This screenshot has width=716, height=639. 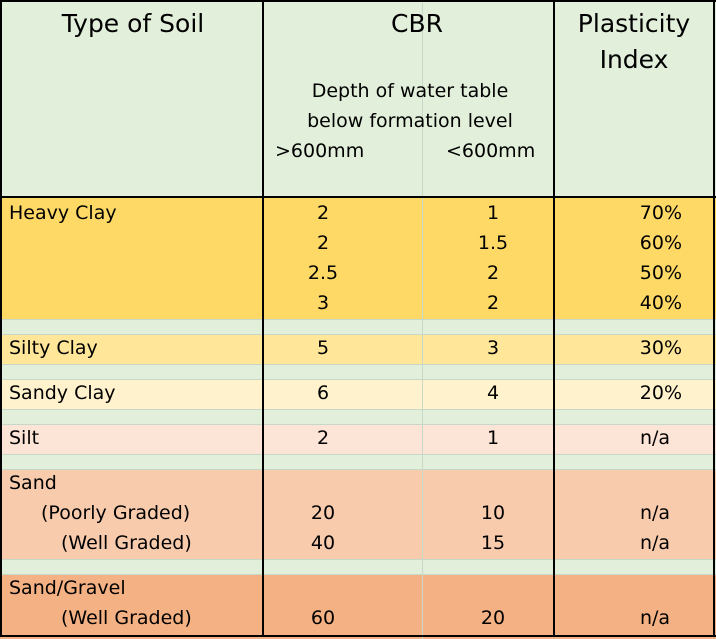 What do you see at coordinates (660, 243) in the screenshot?
I see `plasticity-index: 60%` at bounding box center [660, 243].